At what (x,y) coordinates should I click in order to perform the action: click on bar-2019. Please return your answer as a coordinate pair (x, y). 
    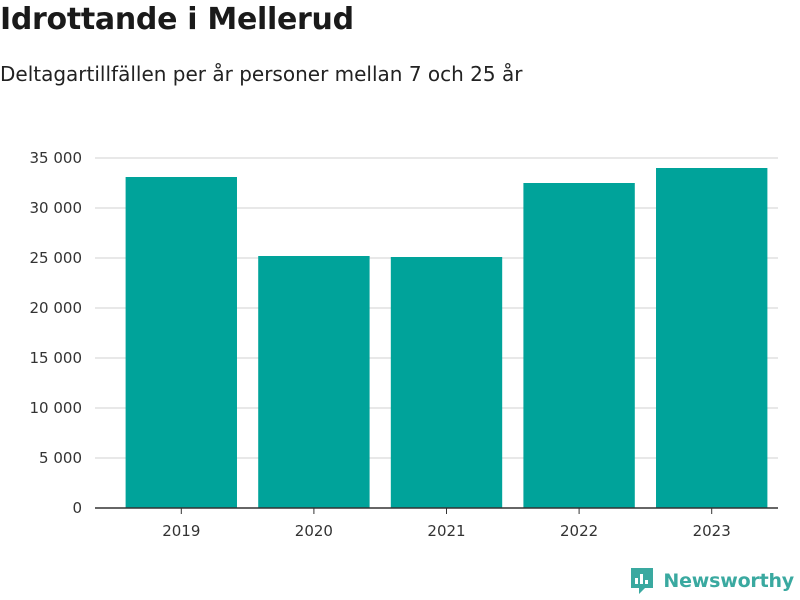
    Looking at the image, I should click on (181, 342).